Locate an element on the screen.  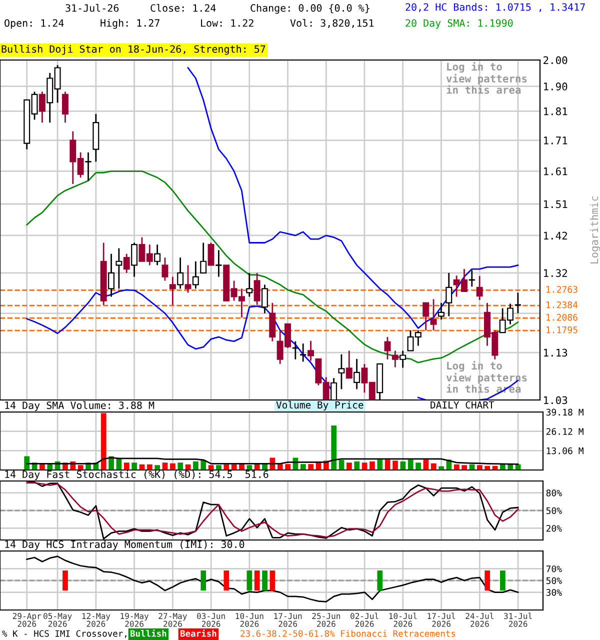
text: Vol: 3,820,151 is located at coordinates (332, 23).